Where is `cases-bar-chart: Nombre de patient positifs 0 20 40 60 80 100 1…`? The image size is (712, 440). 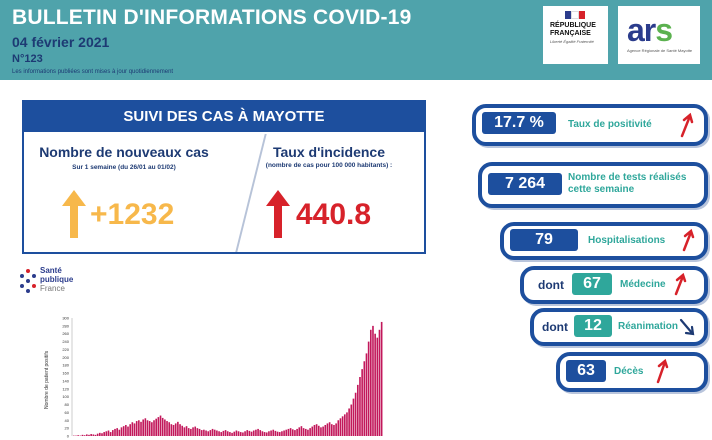 cases-bar-chart: Nombre de patient positifs 0 20 40 60 80 100 1… is located at coordinates (213, 377).